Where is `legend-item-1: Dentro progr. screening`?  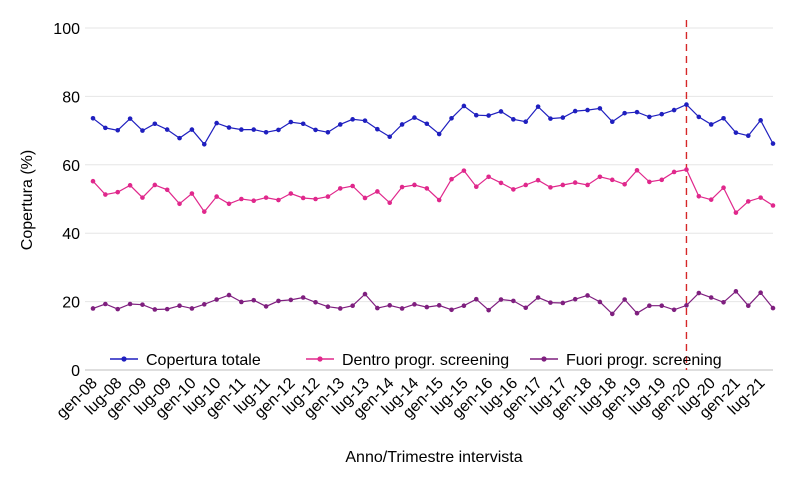 legend-item-1: Dentro progr. screening is located at coordinates (407, 360).